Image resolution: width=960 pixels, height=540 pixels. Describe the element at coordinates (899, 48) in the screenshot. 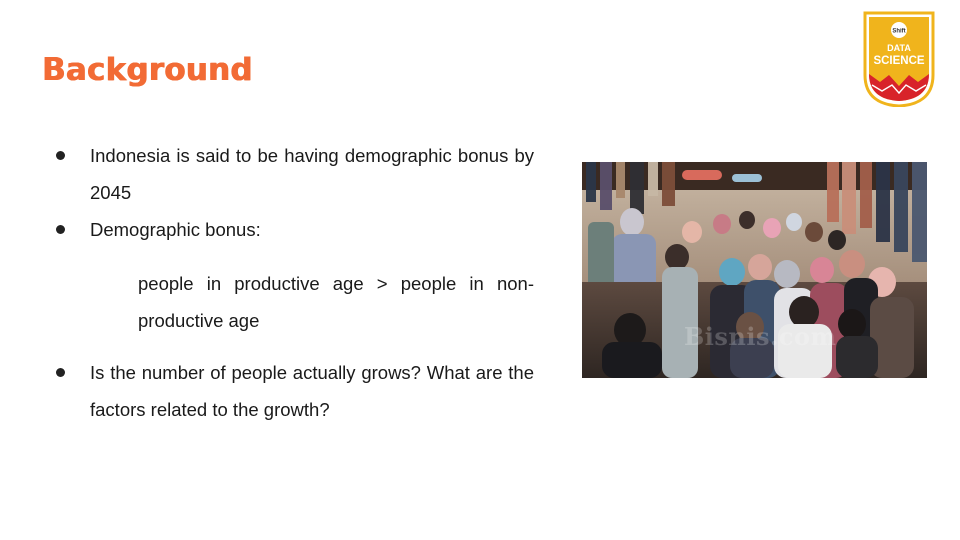

I see `logo-line1: DATA` at that location.